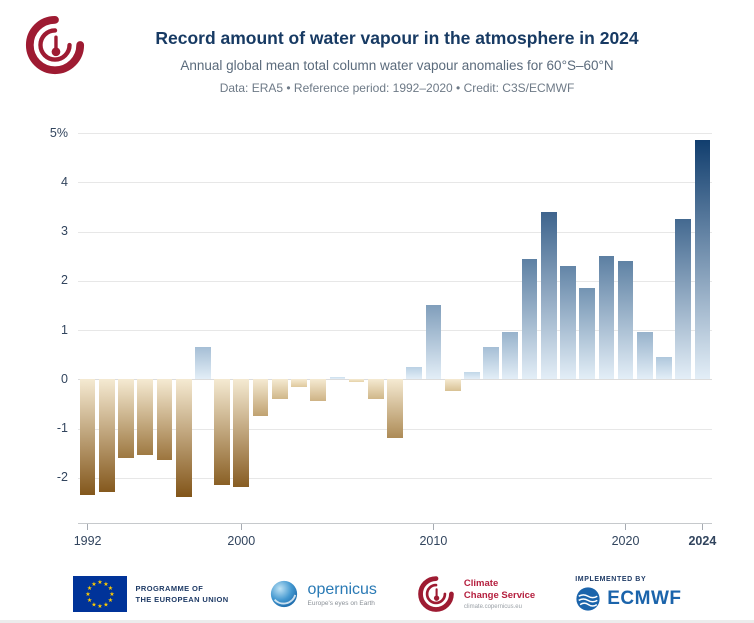 The image size is (754, 623). I want to click on implemented-by-label: IMPLEMENTED BY, so click(611, 579).